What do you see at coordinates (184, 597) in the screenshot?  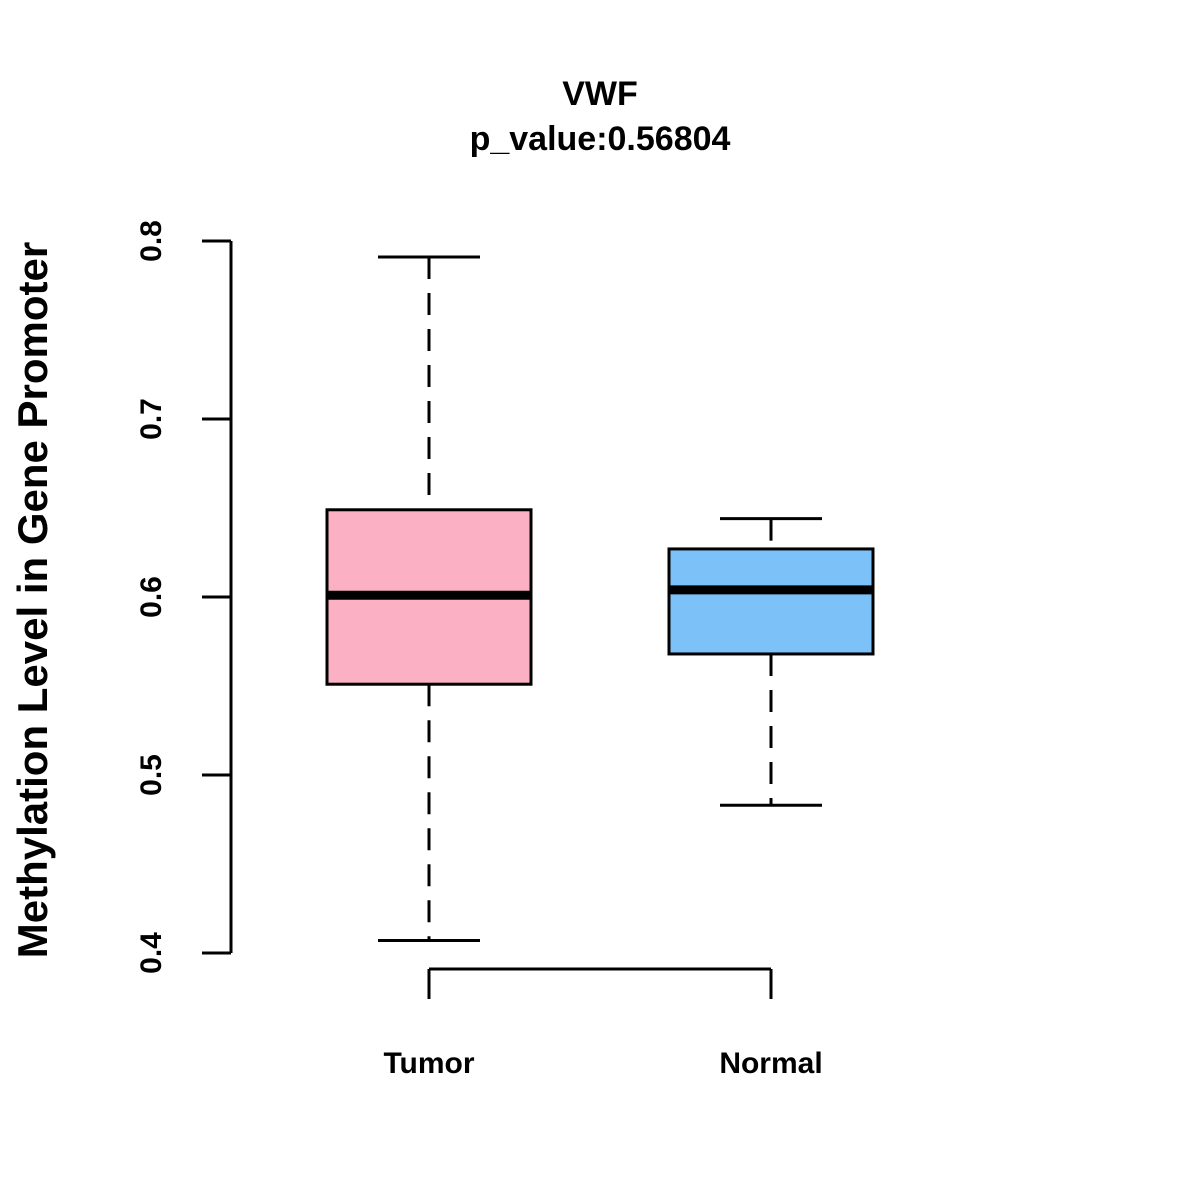 I see `y-axis: 0.4 0.5 0.6 0.7 0.8` at bounding box center [184, 597].